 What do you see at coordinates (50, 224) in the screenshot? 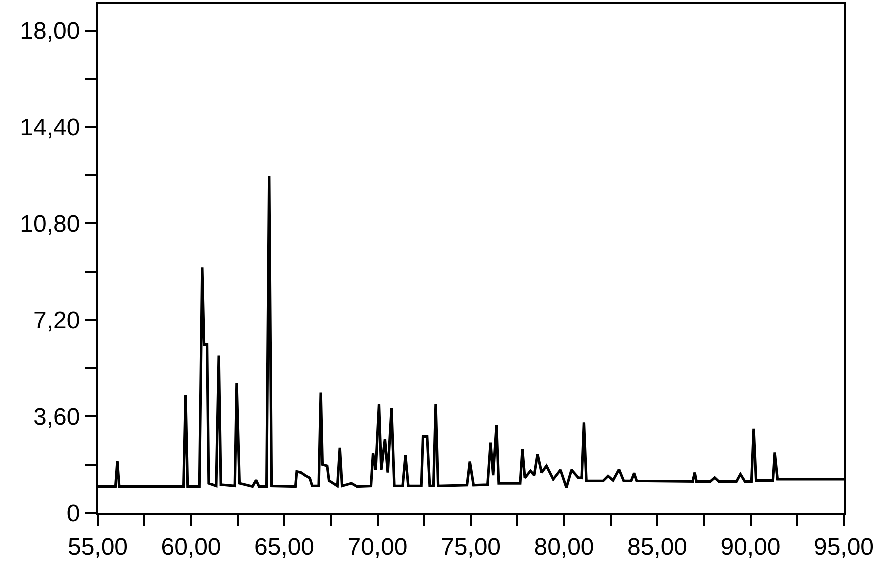
I see `y-tick-label: 10,80` at bounding box center [50, 224].